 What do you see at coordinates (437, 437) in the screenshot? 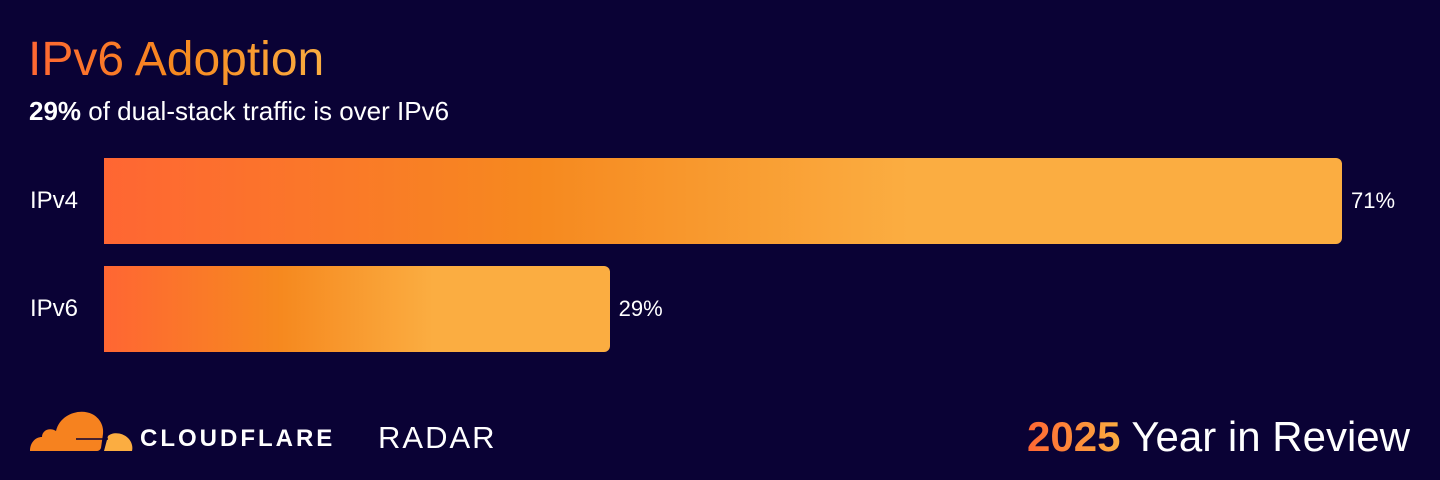
I see `radar-wordmark: RADAR` at bounding box center [437, 437].